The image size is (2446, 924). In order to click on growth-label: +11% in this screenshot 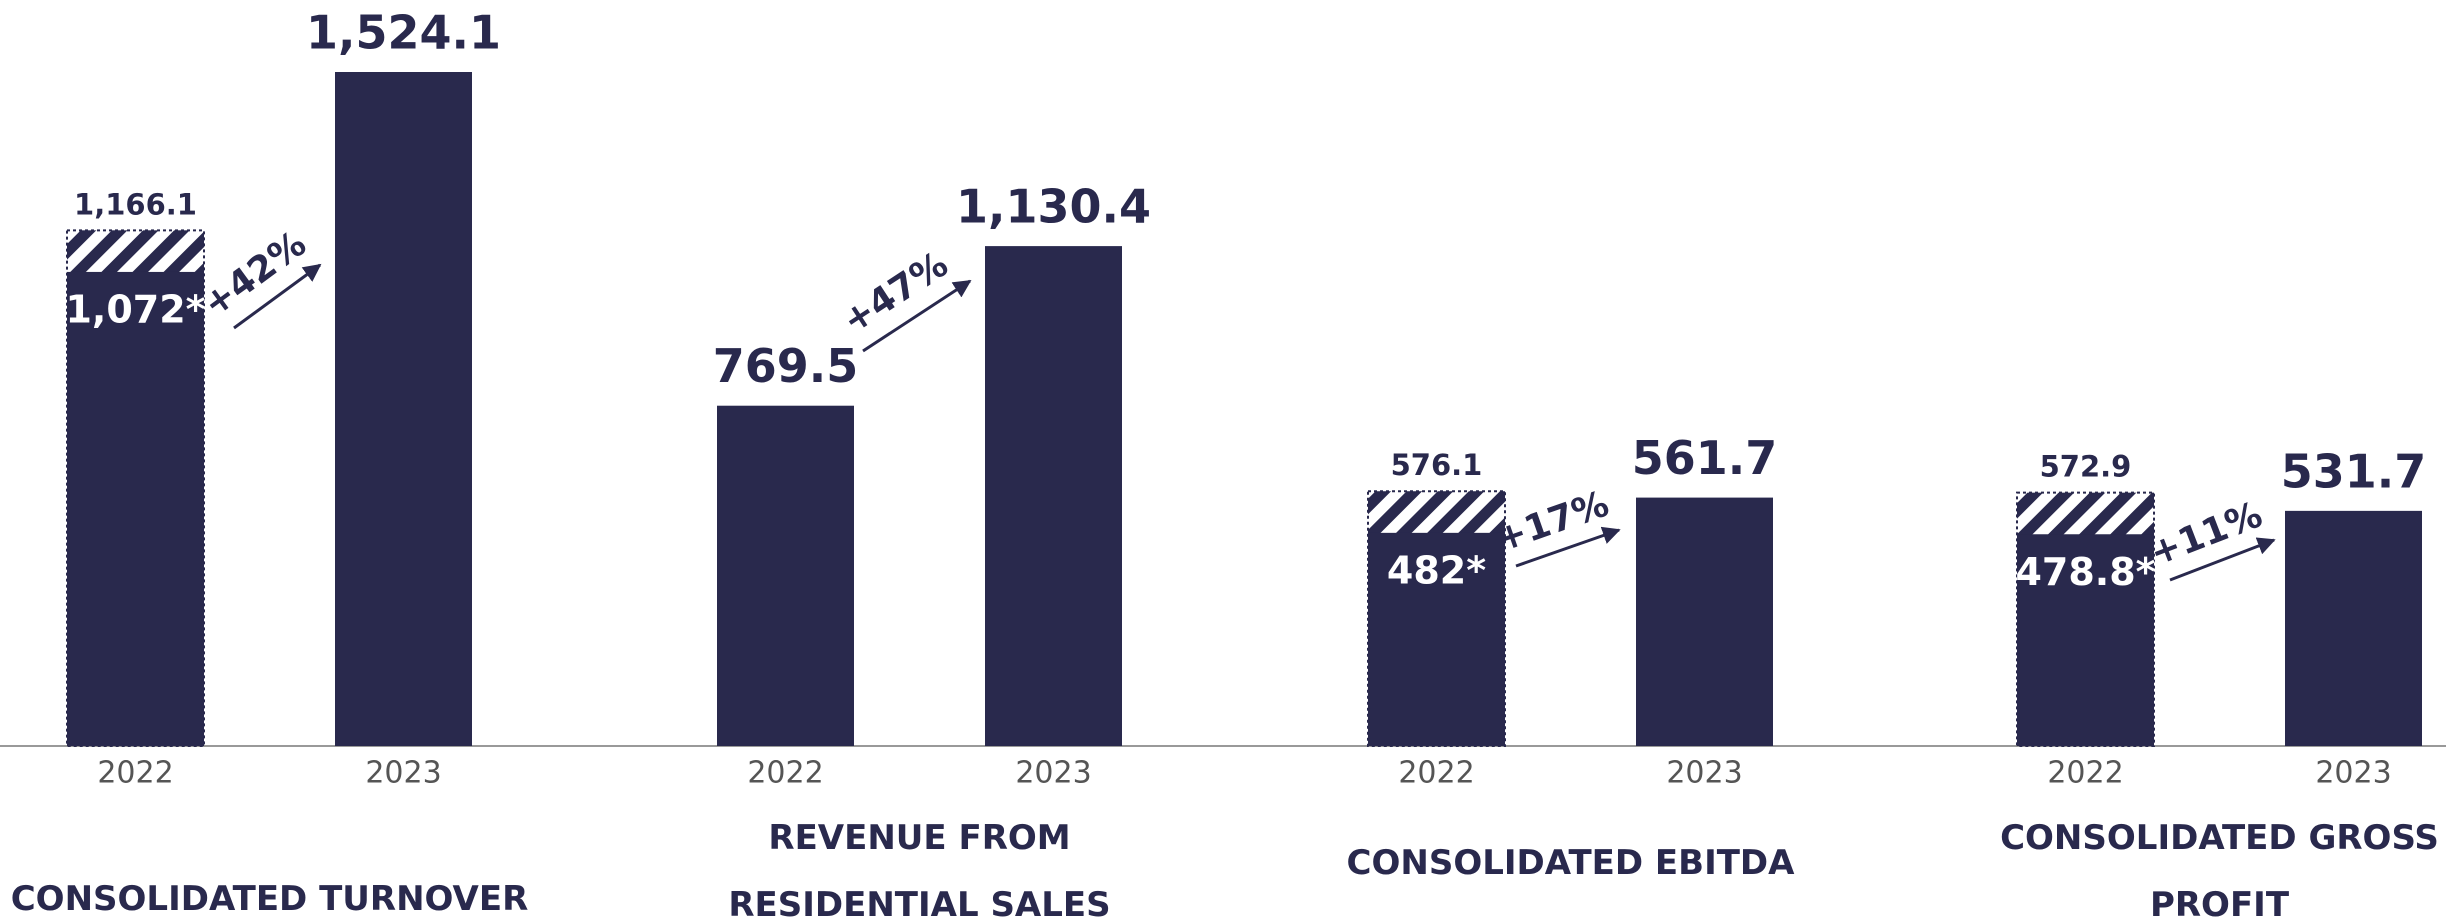, I will do `click(2205, 534)`.